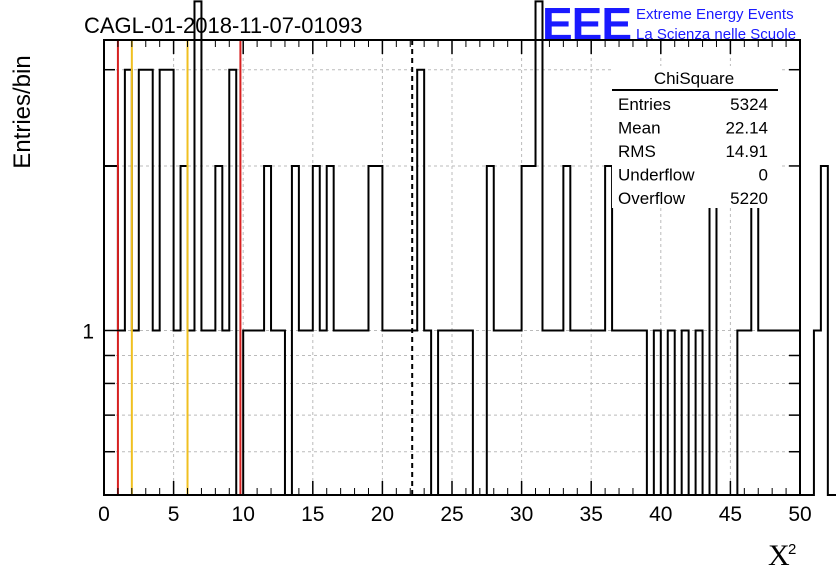 Image resolution: width=836 pixels, height=572 pixels. What do you see at coordinates (312, 514) in the screenshot?
I see `x-tick-label: 15` at bounding box center [312, 514].